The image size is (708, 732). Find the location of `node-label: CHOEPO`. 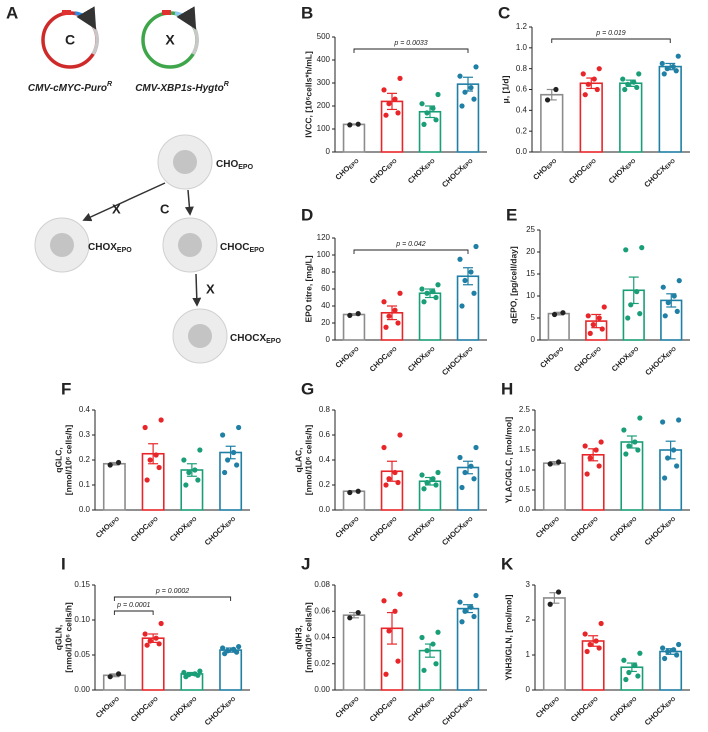

node-label: CHOEPO is located at coordinates (235, 165).